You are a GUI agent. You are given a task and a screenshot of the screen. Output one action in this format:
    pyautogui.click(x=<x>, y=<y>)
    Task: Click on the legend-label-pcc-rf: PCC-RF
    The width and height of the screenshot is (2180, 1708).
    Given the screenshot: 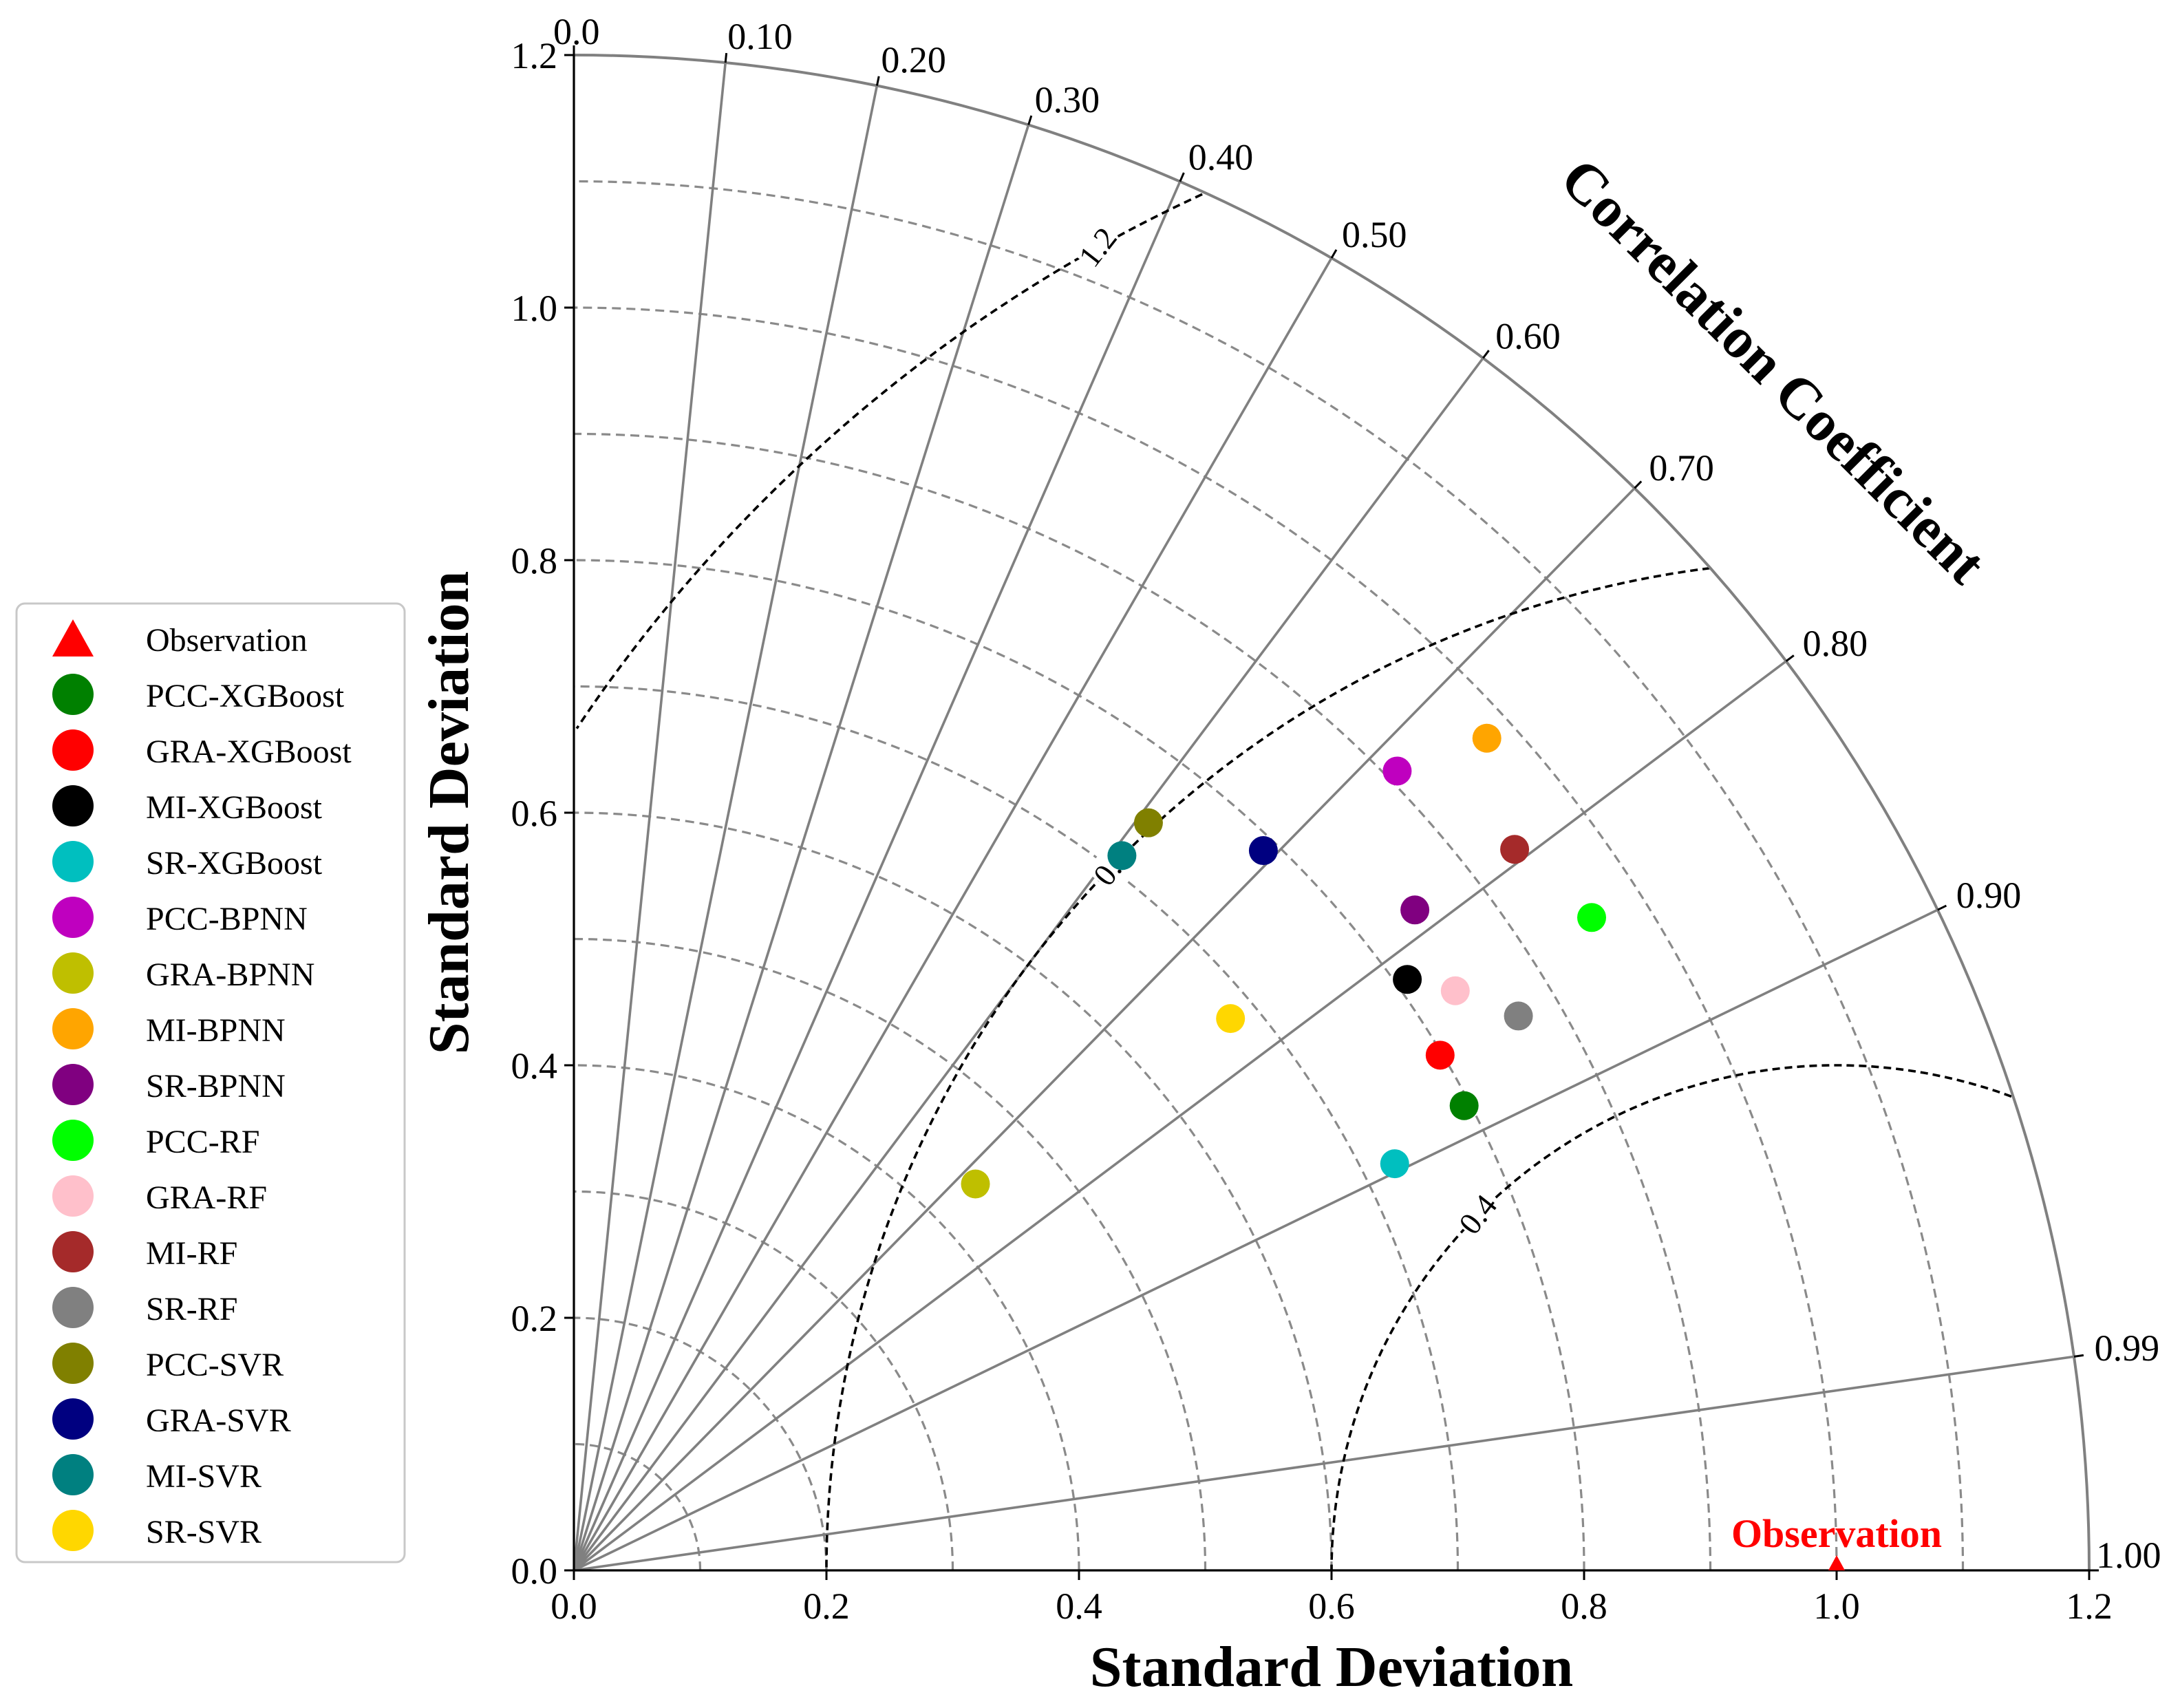 What is the action you would take?
    pyautogui.click(x=203, y=1142)
    